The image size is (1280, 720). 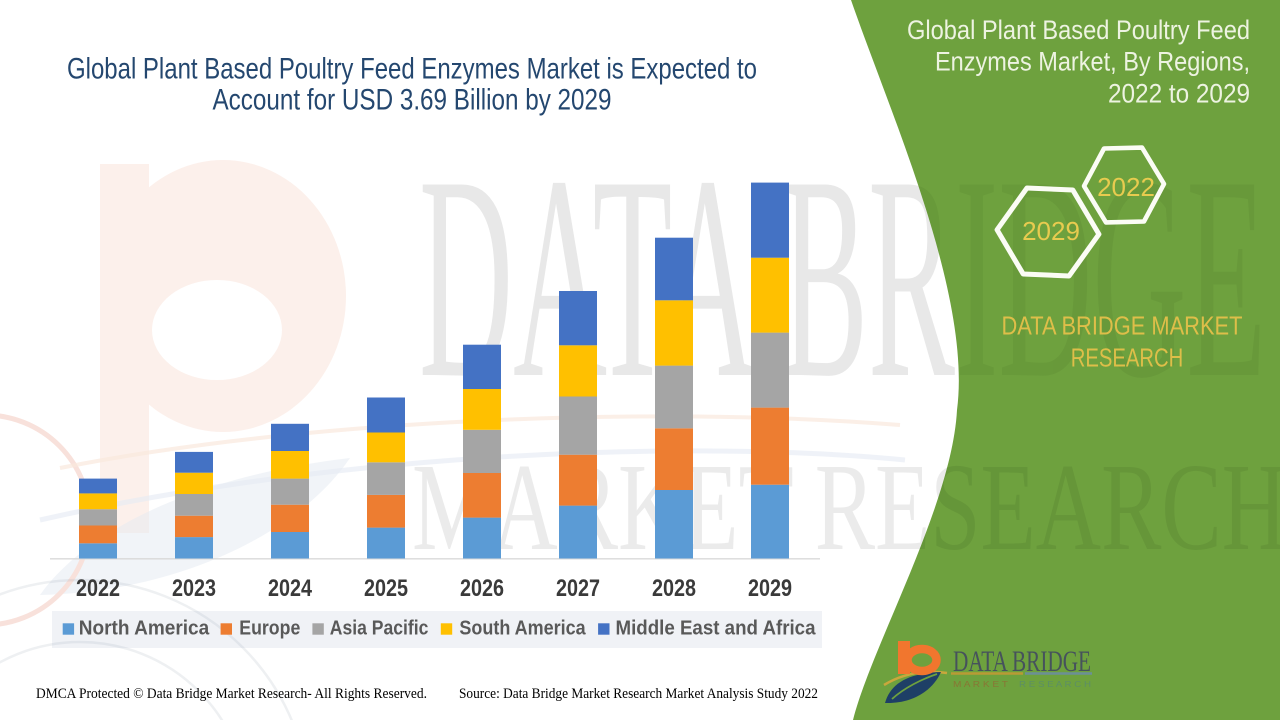 What do you see at coordinates (386, 588) in the screenshot?
I see `svg-text: 2025` at bounding box center [386, 588].